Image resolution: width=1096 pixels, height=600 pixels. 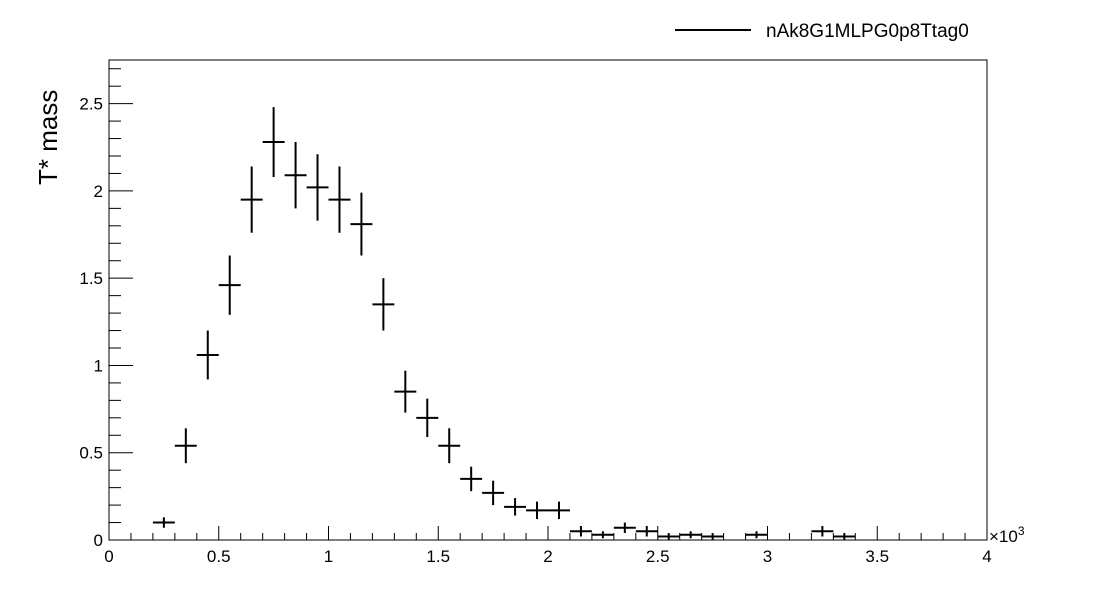 I want to click on y-tick-label: 2.5, so click(x=91, y=104).